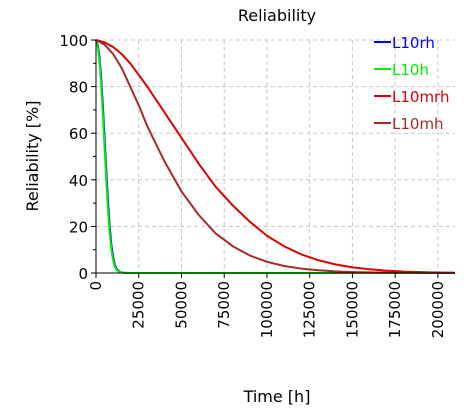 The height and width of the screenshot is (417, 472). Describe the element at coordinates (139, 305) in the screenshot. I see `x-tick-label: 25000` at that location.